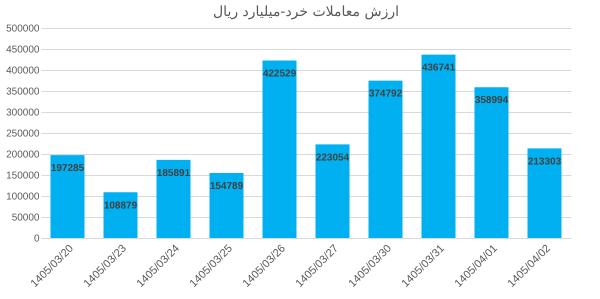  What do you see at coordinates (67, 168) in the screenshot?
I see `data-label: 197285` at bounding box center [67, 168].